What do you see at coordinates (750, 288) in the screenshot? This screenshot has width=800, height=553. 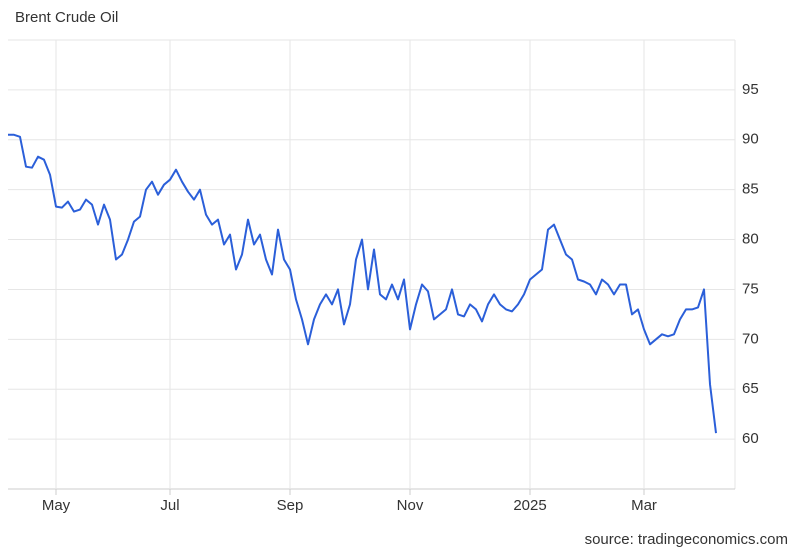 I see `y-tick-label: 75` at bounding box center [750, 288].